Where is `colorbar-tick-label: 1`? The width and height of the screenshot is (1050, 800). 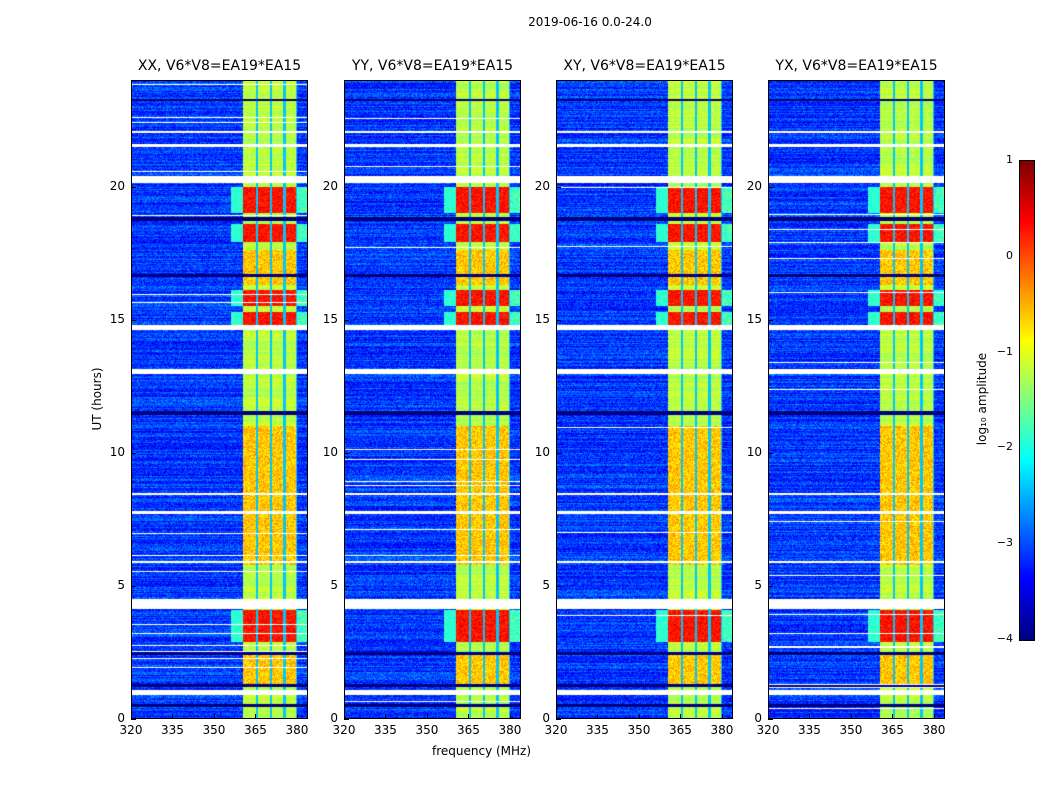
colorbar-tick-label: 1 is located at coordinates (1009, 159).